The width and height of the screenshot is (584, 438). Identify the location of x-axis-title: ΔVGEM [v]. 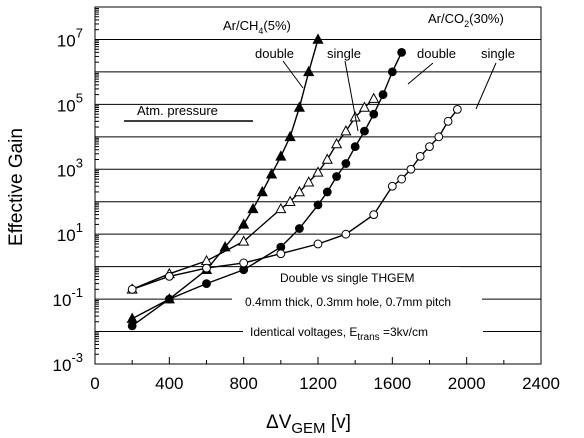
(308, 424).